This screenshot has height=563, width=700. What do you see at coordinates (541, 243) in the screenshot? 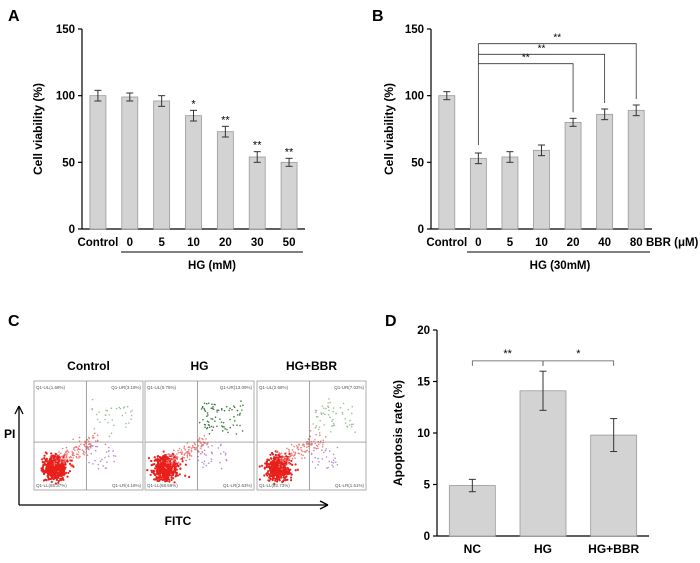
I see `category-label: 10` at bounding box center [541, 243].